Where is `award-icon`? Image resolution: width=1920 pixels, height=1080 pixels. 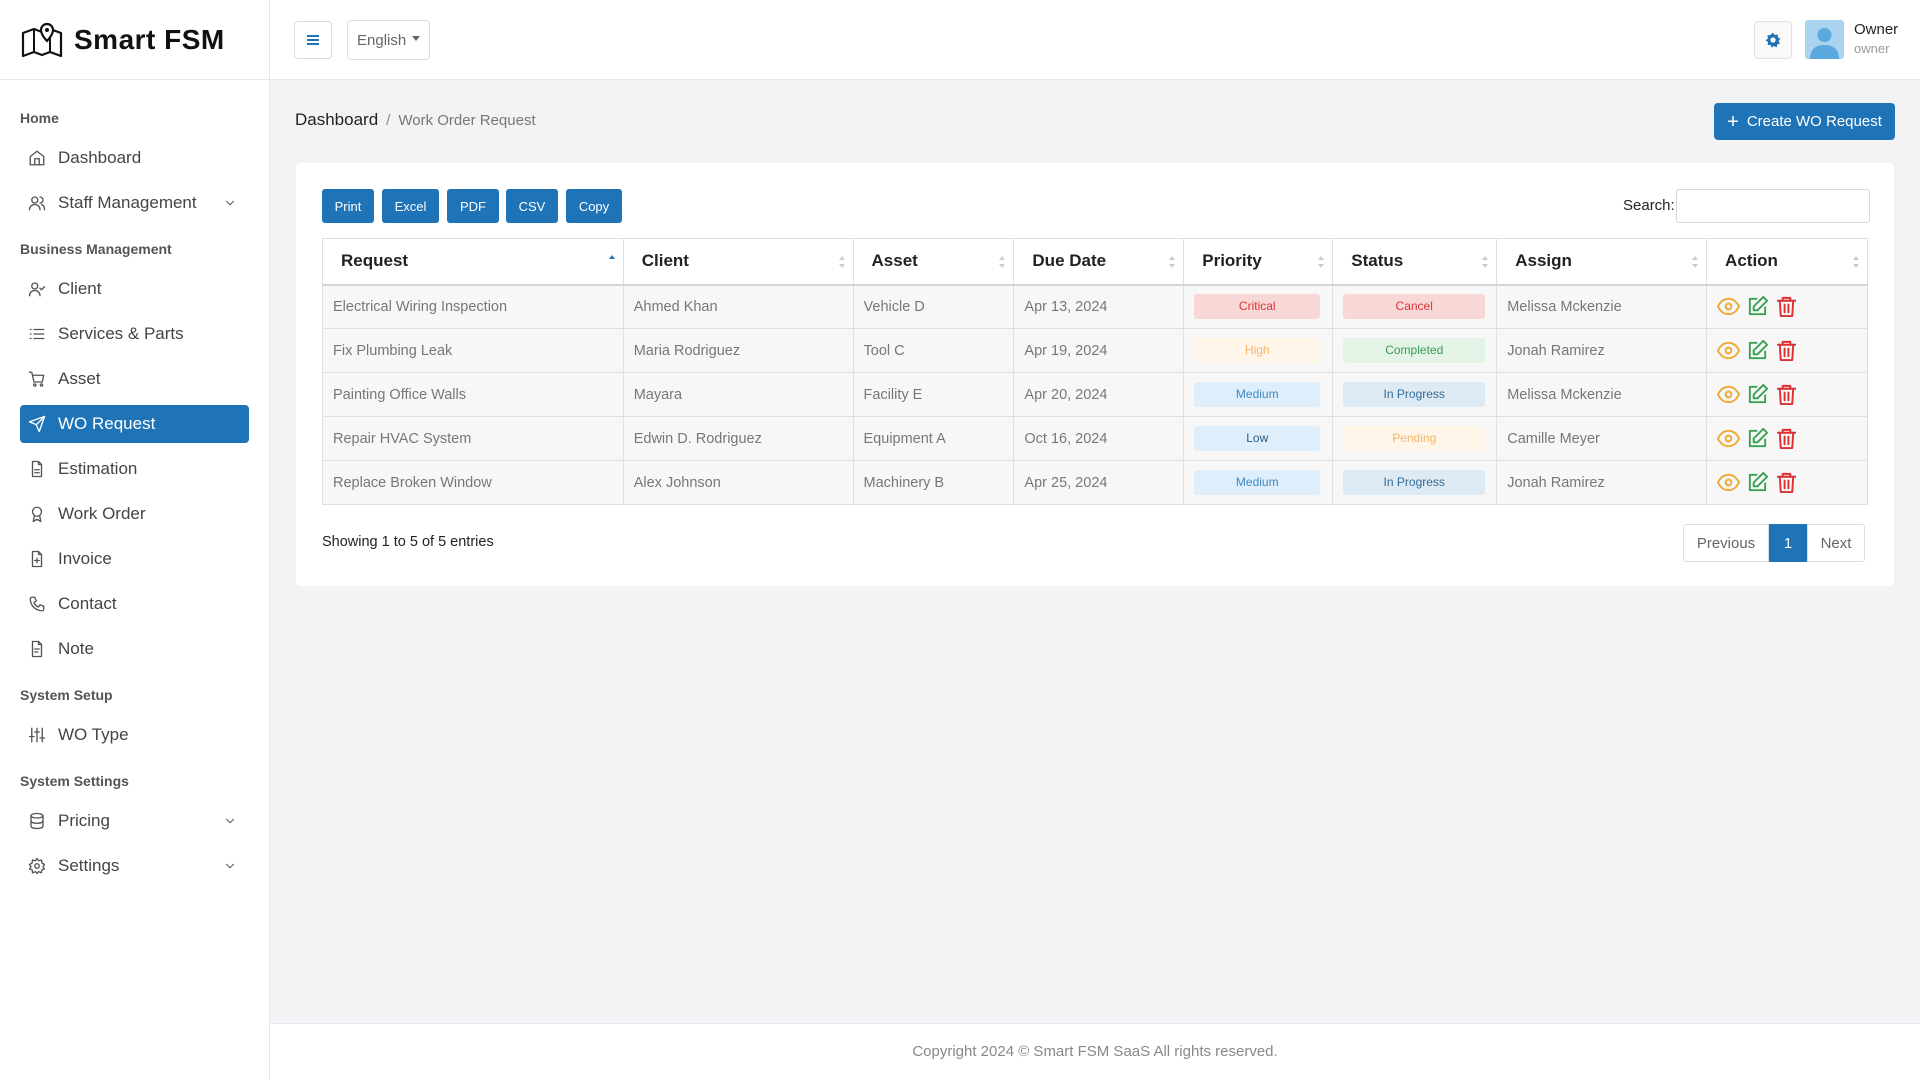 award-icon is located at coordinates (37, 514).